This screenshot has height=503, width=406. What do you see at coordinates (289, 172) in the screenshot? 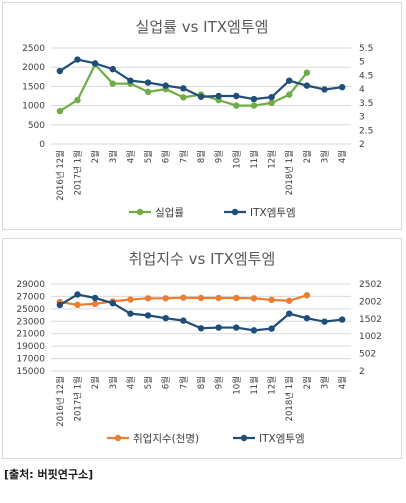
I see `x-tick-label: 2018년 1월` at bounding box center [289, 172].